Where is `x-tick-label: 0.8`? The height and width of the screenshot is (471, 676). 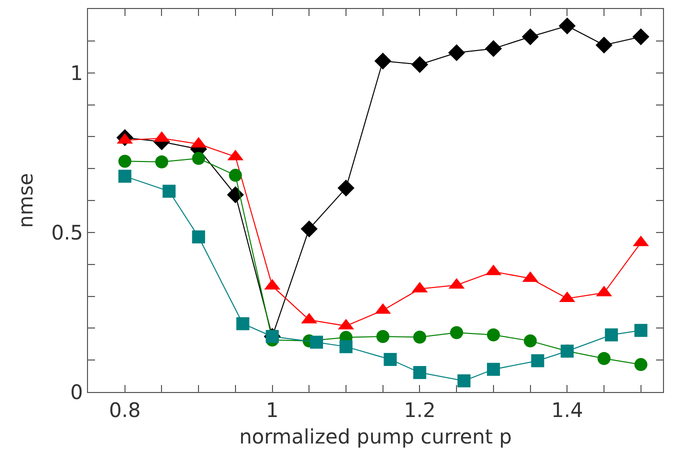
x-tick-label: 0.8 is located at coordinates (124, 410).